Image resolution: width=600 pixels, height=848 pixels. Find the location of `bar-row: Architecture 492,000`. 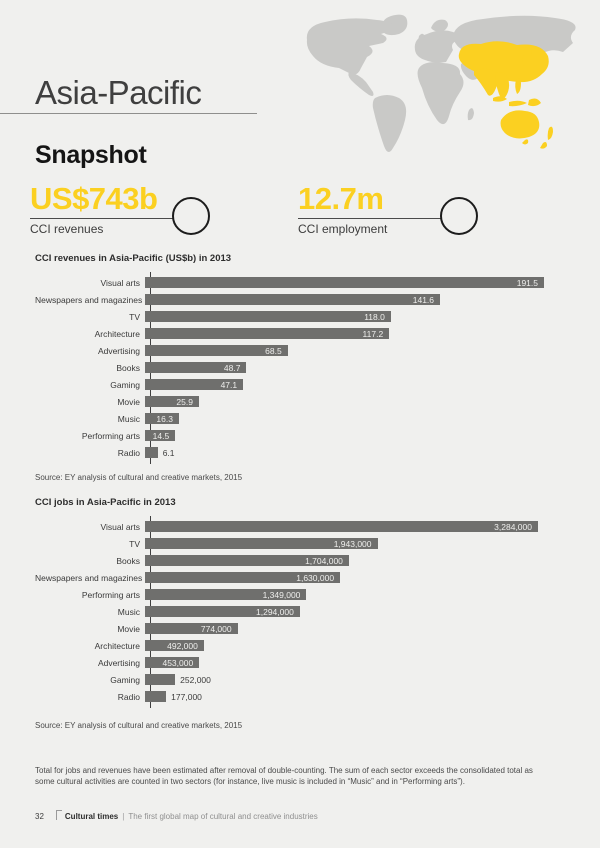

bar-row: Architecture 492,000 is located at coordinates (286, 645).